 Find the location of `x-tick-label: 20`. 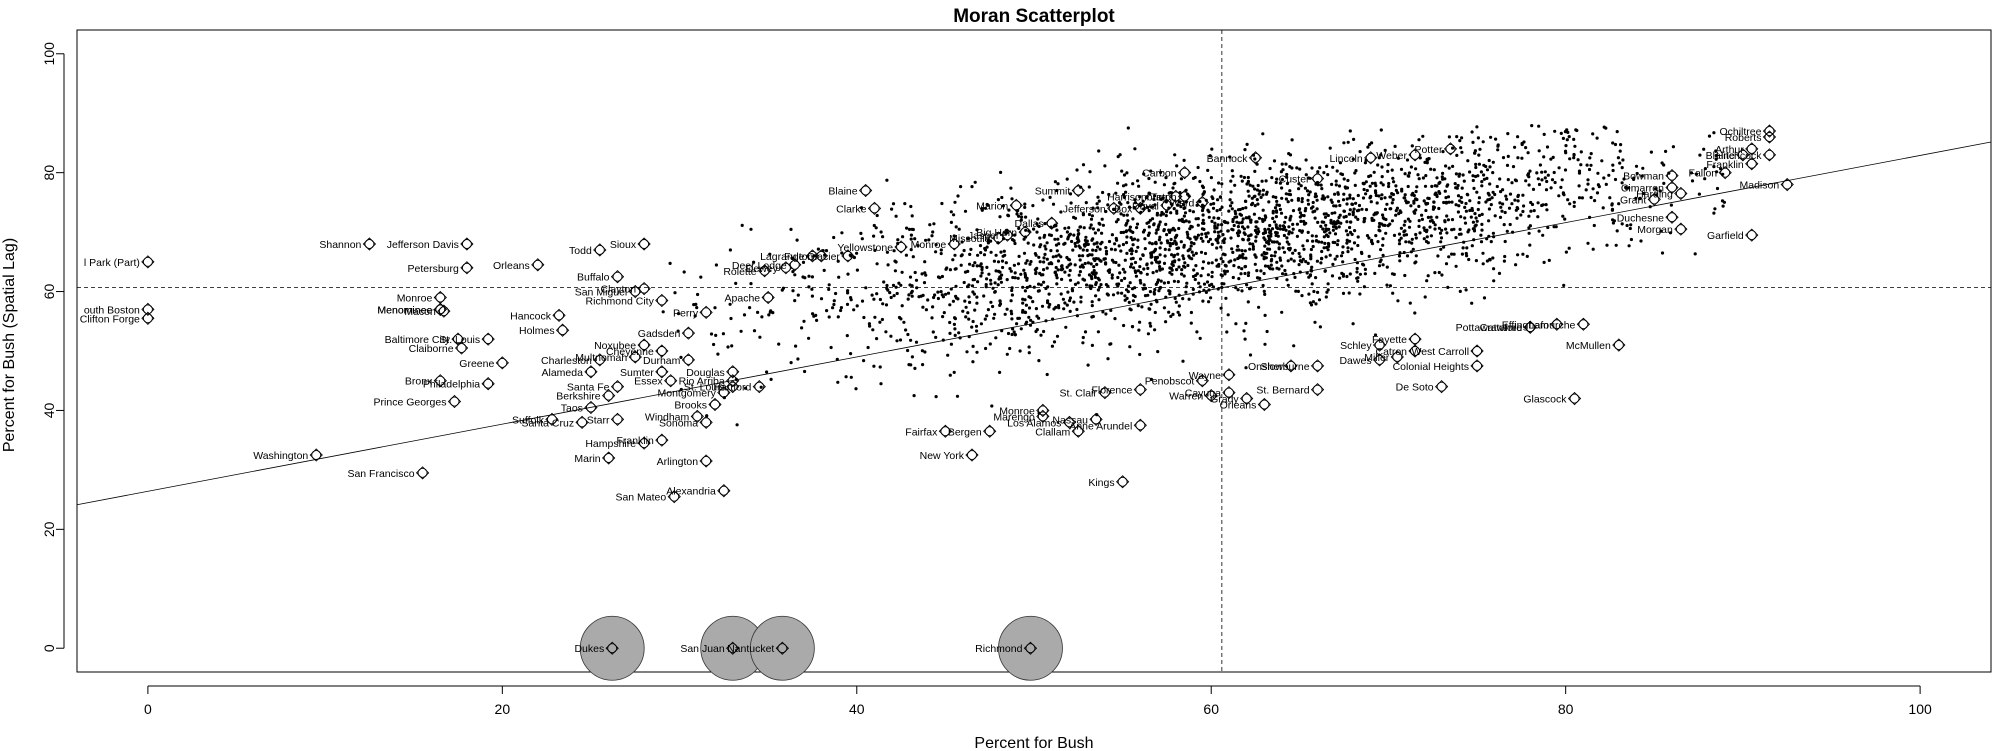

x-tick-label: 20 is located at coordinates (503, 709).